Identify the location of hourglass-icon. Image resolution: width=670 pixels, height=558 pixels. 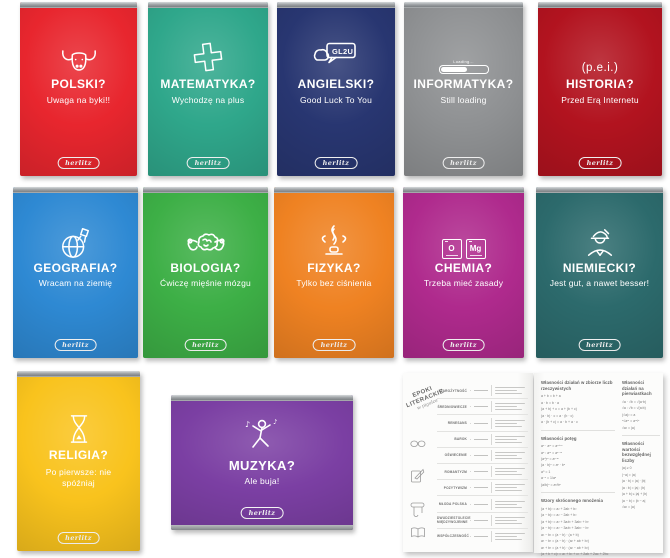
(78, 428).